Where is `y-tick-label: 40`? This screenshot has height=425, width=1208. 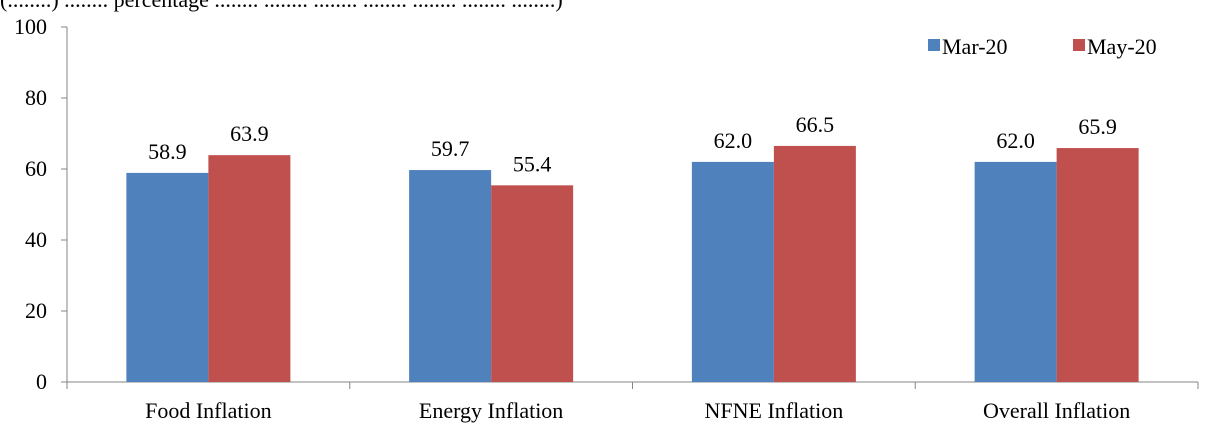
y-tick-label: 40 is located at coordinates (36, 239).